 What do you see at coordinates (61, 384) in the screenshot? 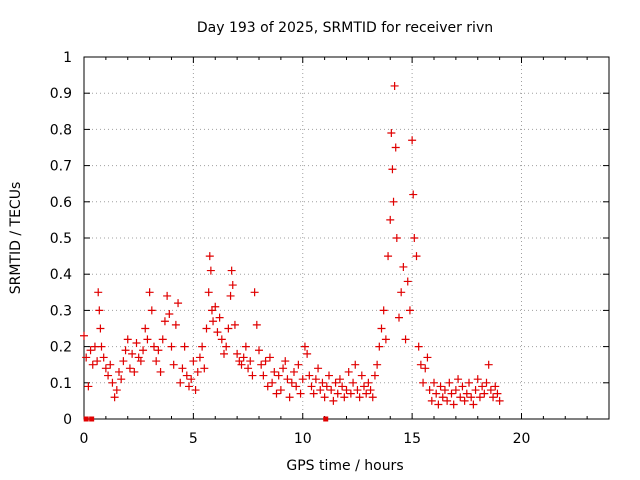
I see `y-tick-label: 0.1` at bounding box center [61, 384].